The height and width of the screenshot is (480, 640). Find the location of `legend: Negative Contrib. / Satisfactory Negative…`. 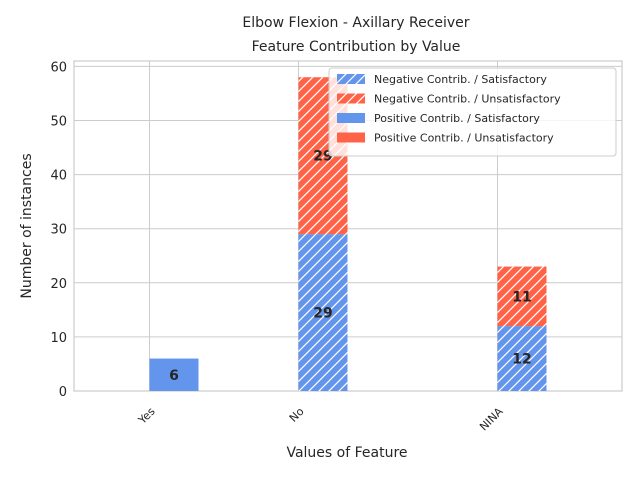

legend: Negative Contrib. / Satisfactory Negative… is located at coordinates (472, 112).